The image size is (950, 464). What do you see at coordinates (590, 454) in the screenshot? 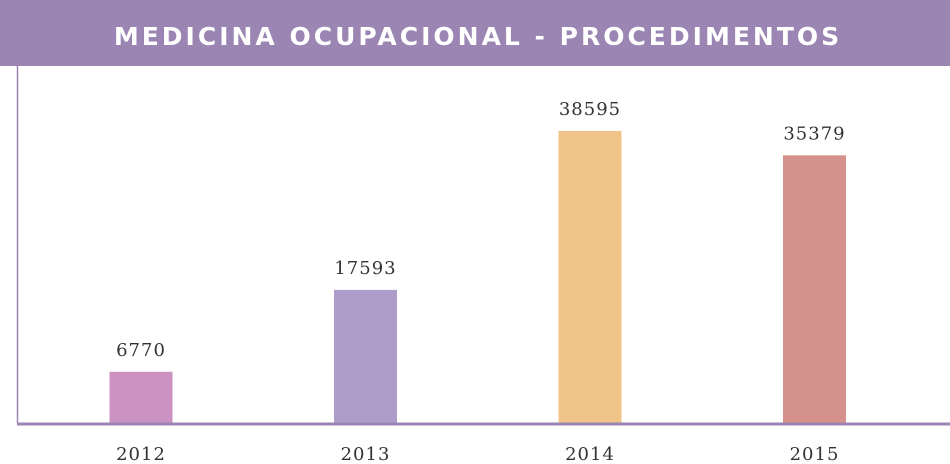
I see `x-tick-label: 2014` at bounding box center [590, 454].